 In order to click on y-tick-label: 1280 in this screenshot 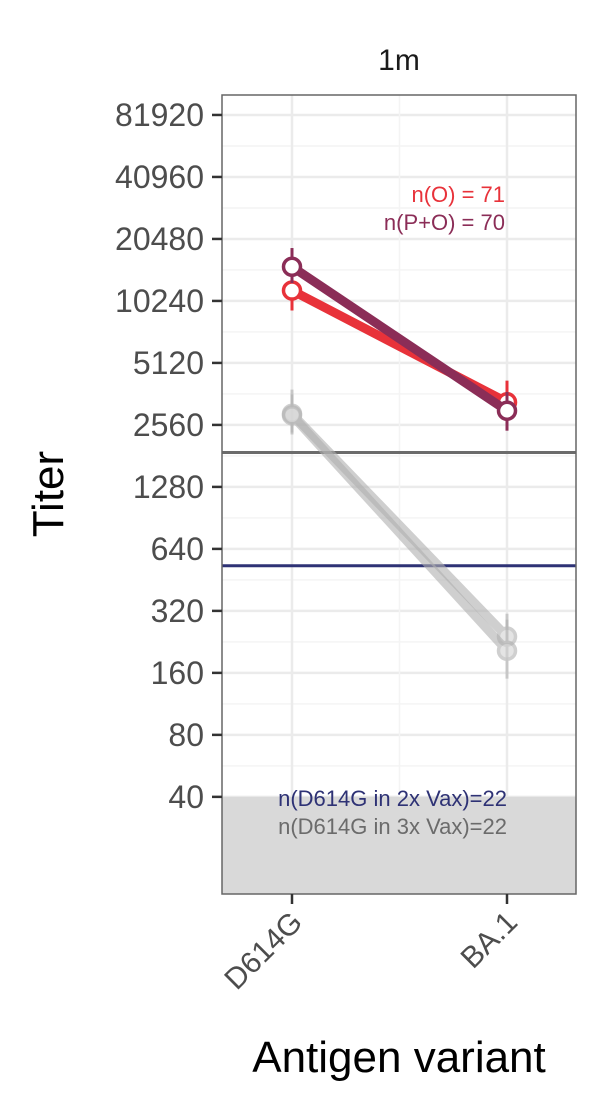, I will do `click(168, 487)`.